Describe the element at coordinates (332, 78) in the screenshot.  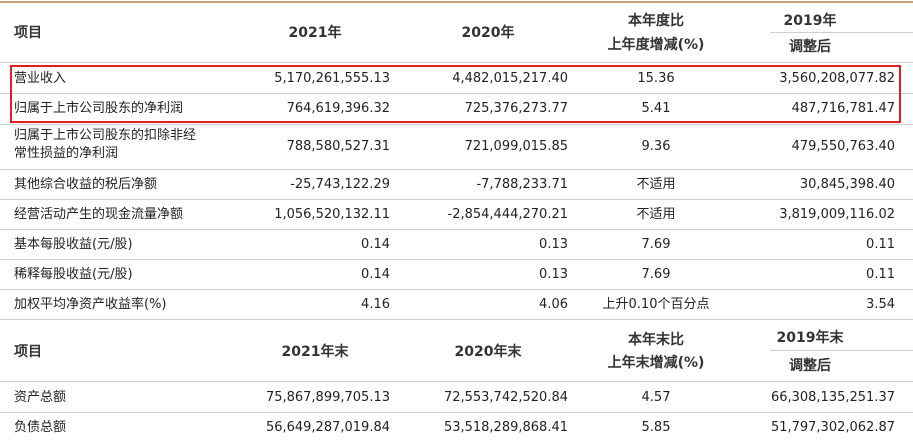
I see `cell-2021: 5,170,261,555.13` at that location.